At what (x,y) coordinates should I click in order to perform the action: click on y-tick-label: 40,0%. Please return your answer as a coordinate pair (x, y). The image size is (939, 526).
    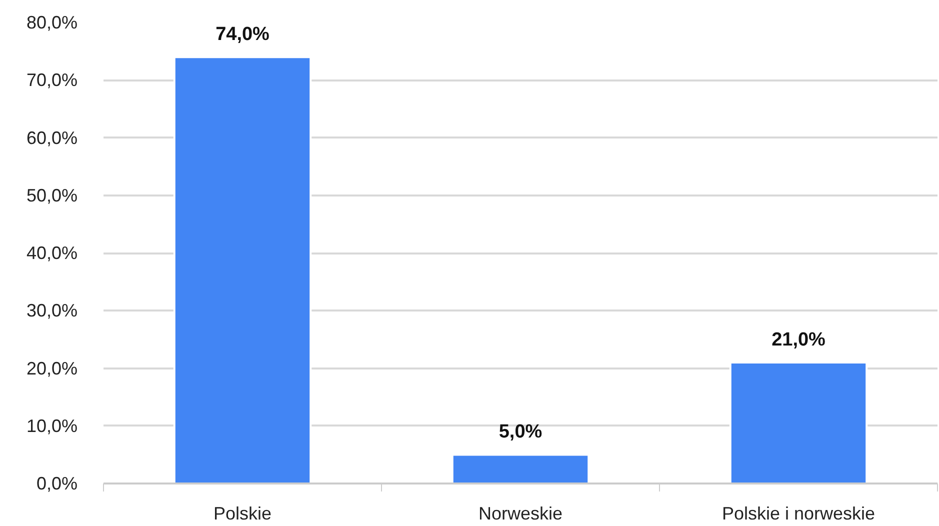
    Looking at the image, I should click on (52, 253).